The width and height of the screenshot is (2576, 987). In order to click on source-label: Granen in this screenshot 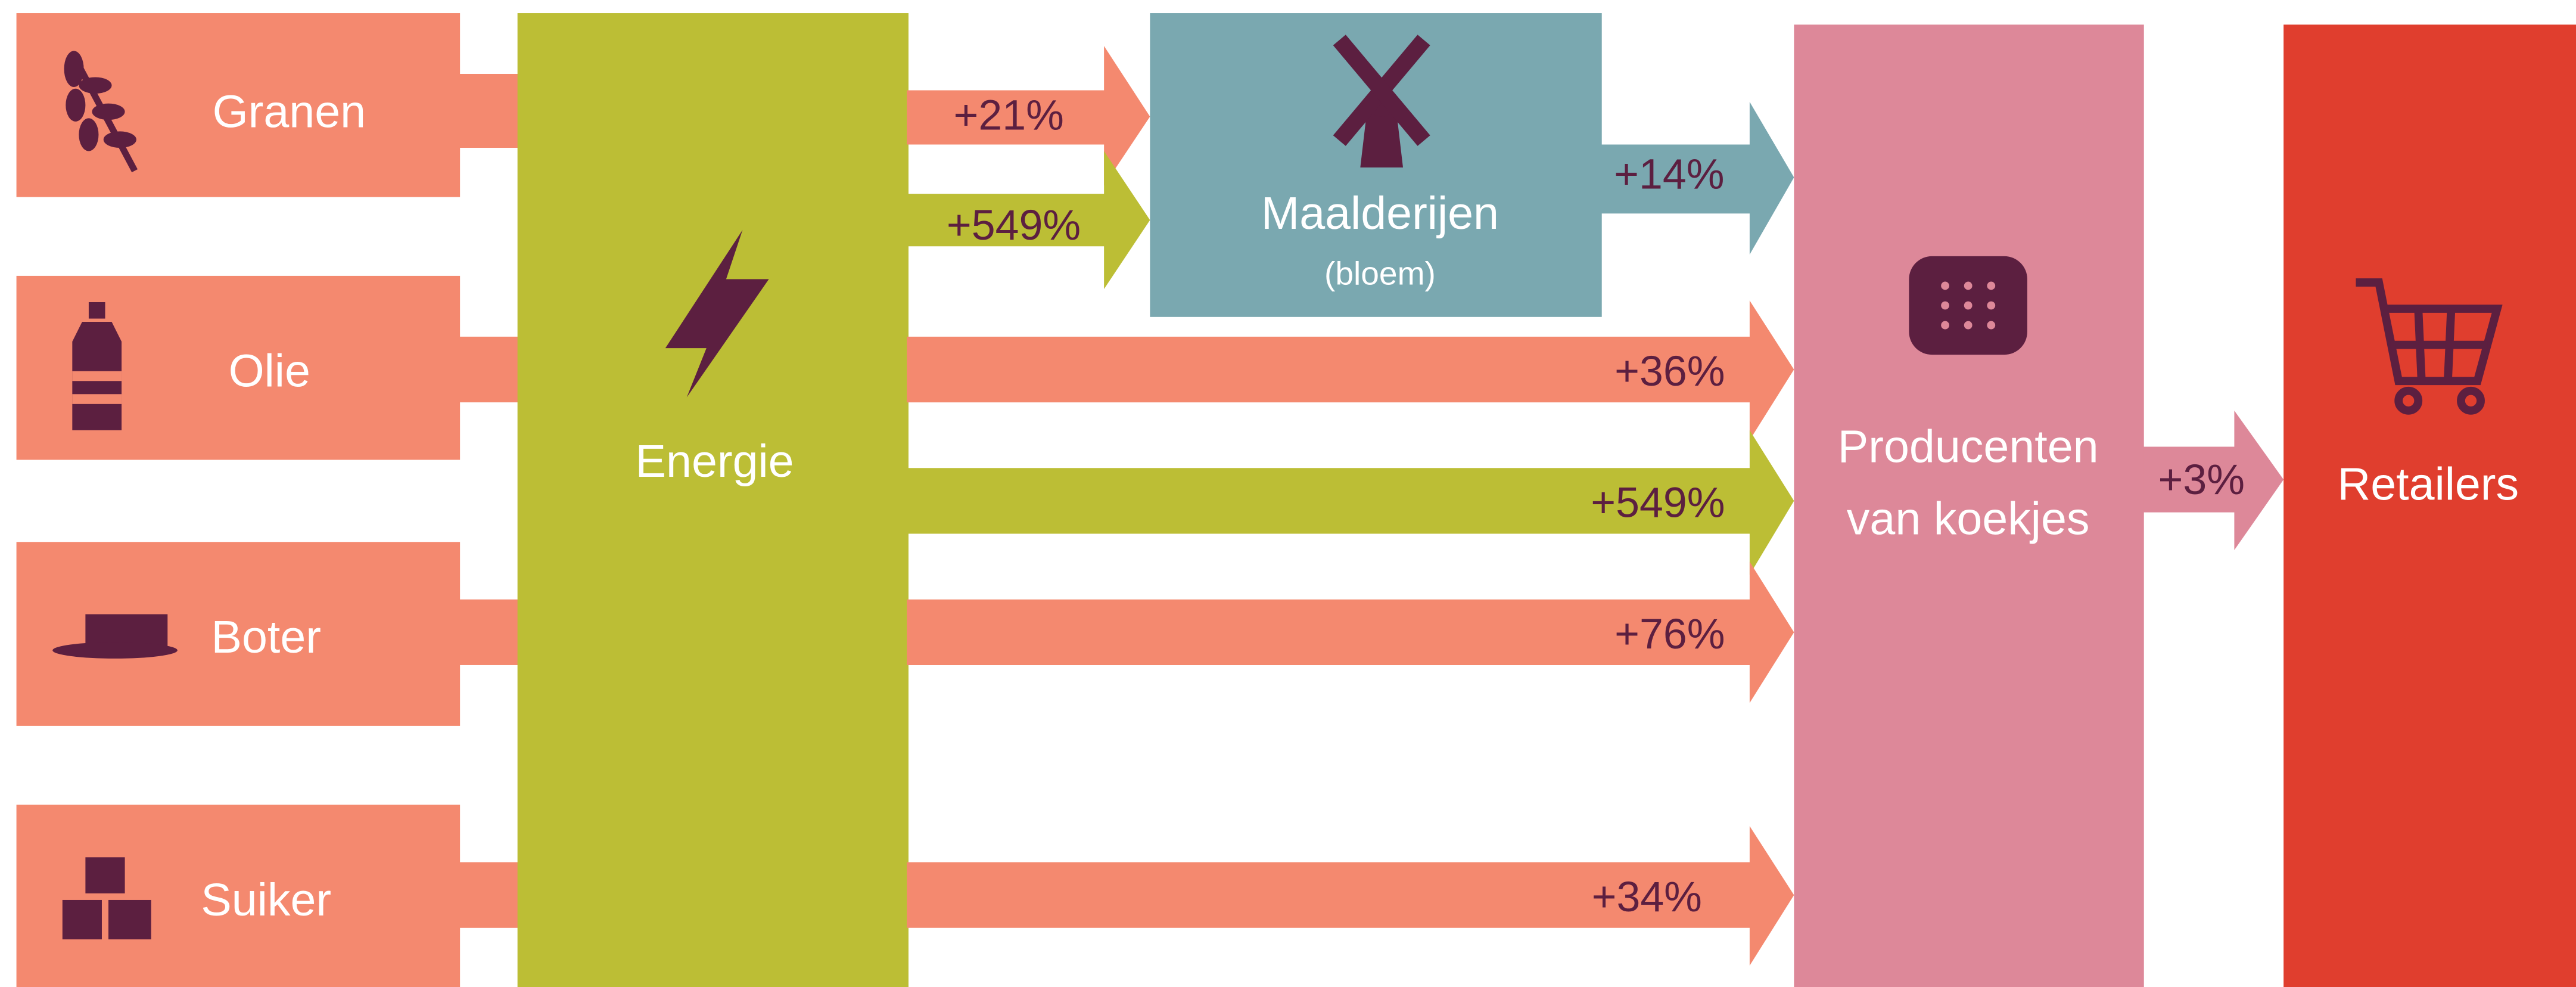, I will do `click(289, 111)`.